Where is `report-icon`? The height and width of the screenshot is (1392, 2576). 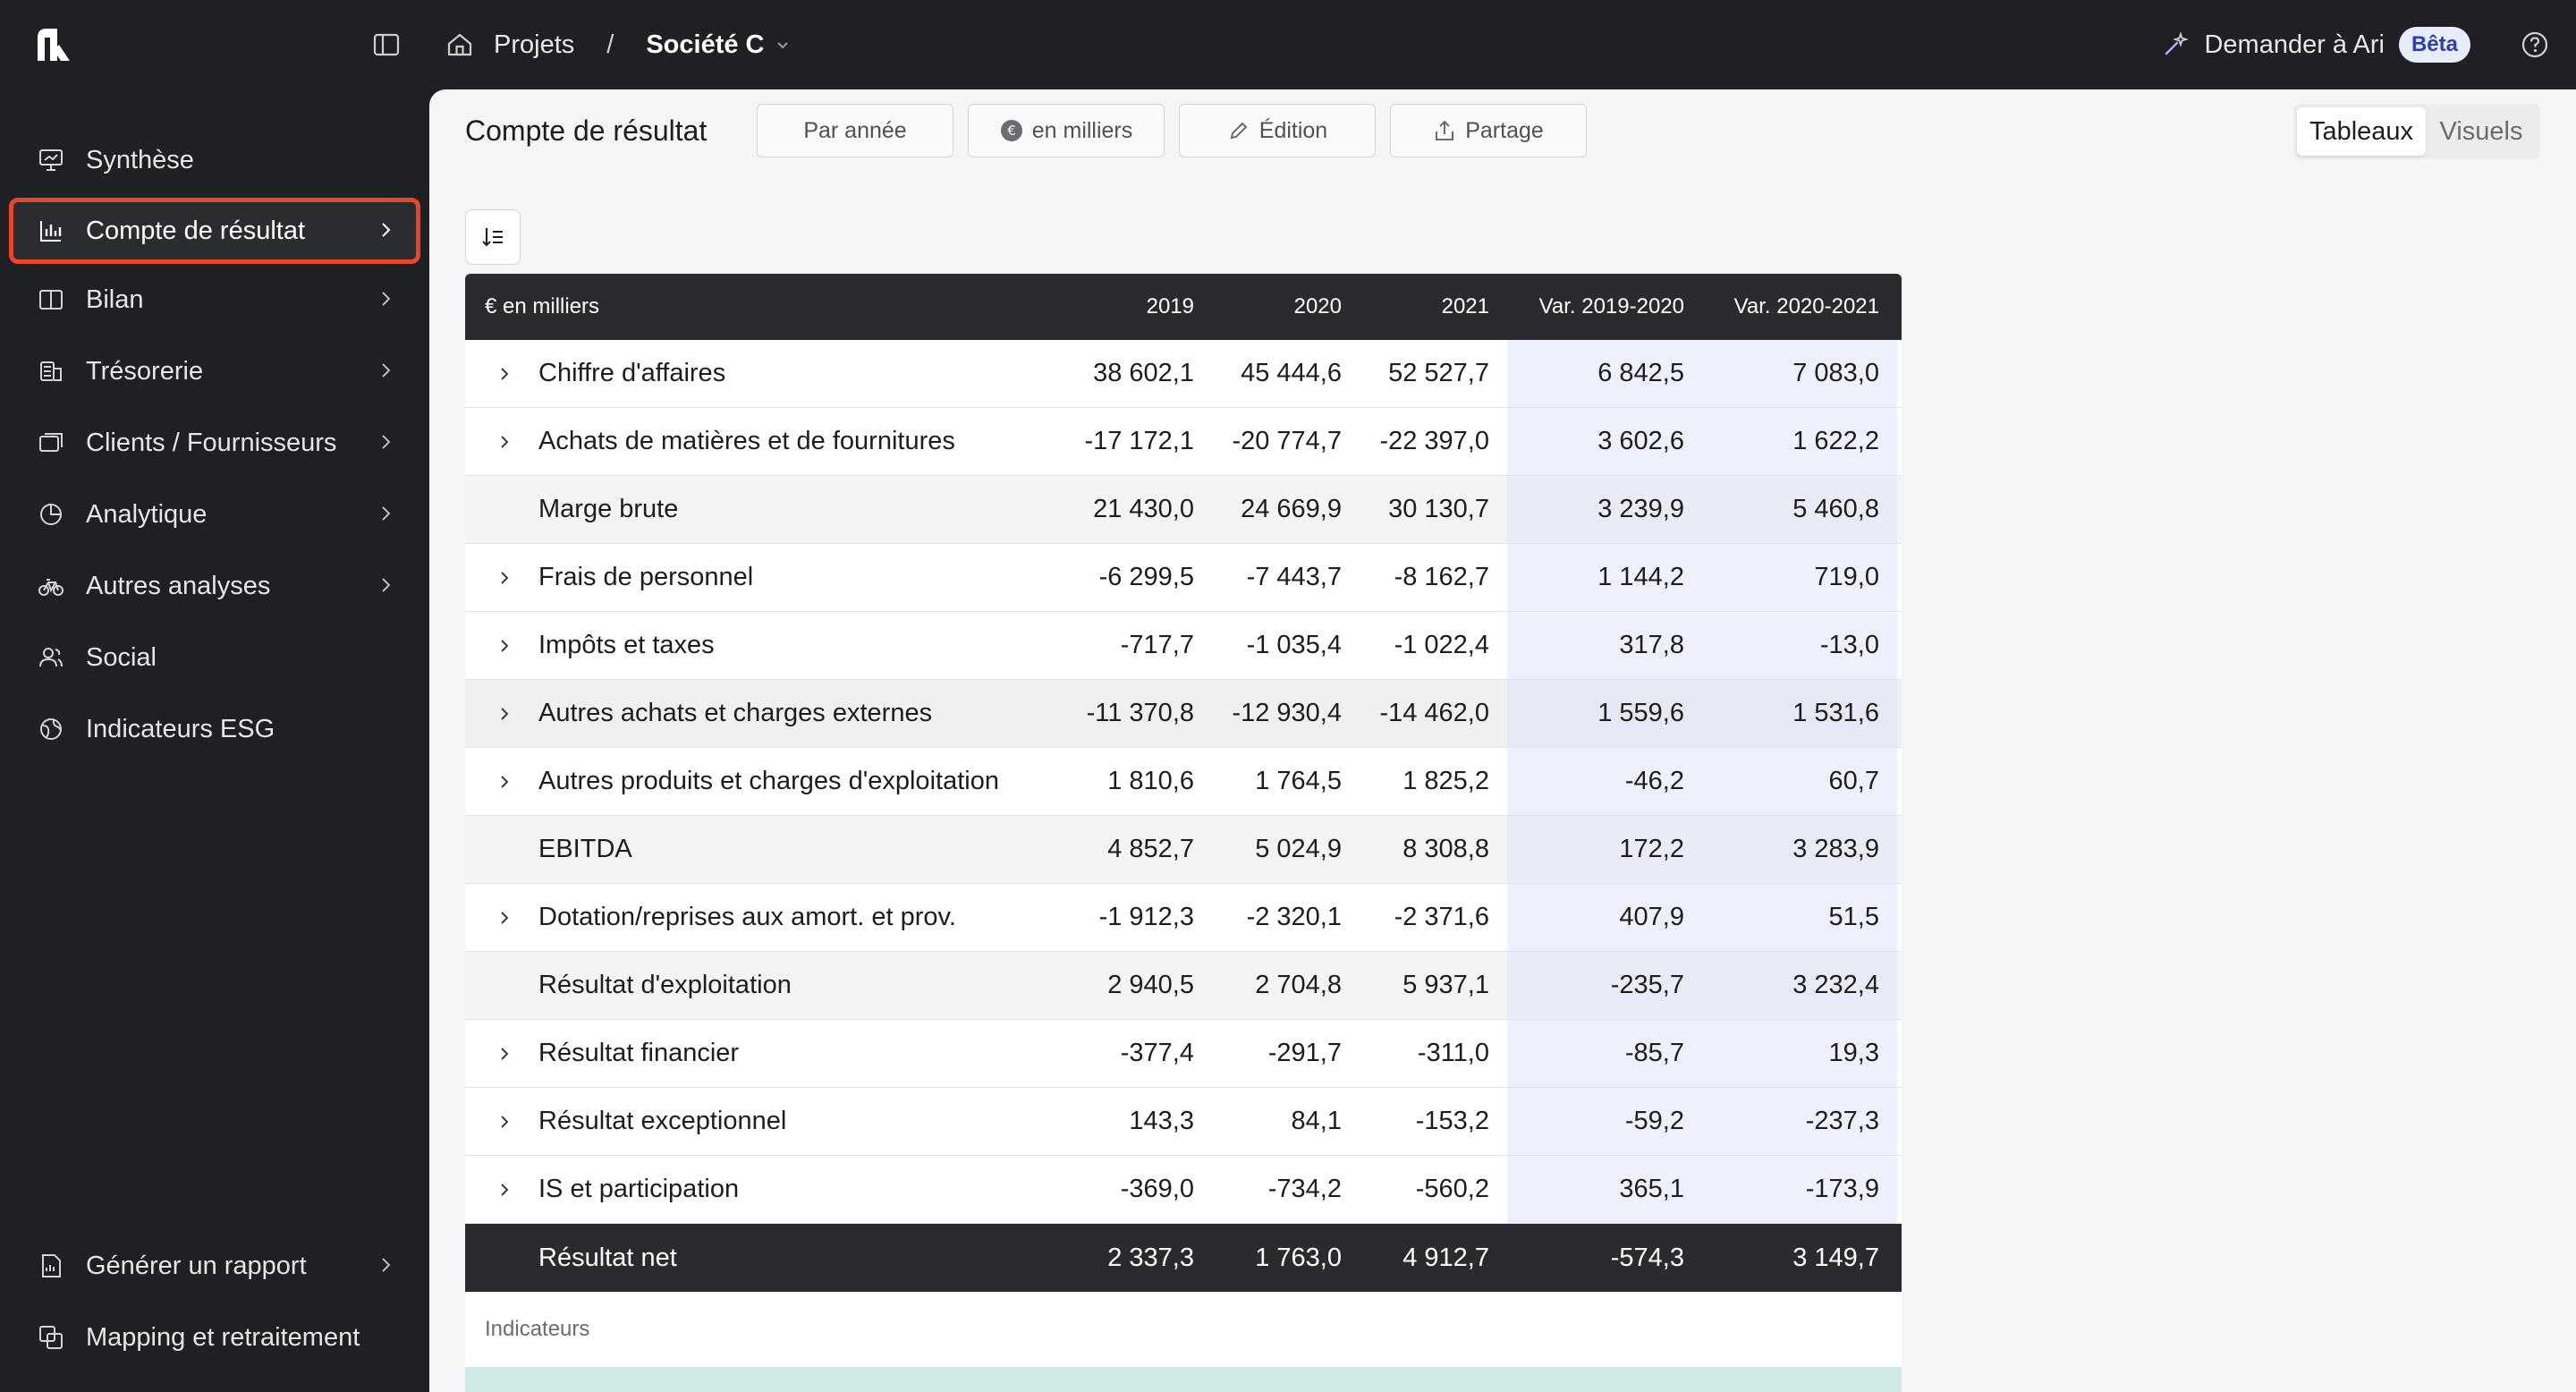 report-icon is located at coordinates (51, 1266).